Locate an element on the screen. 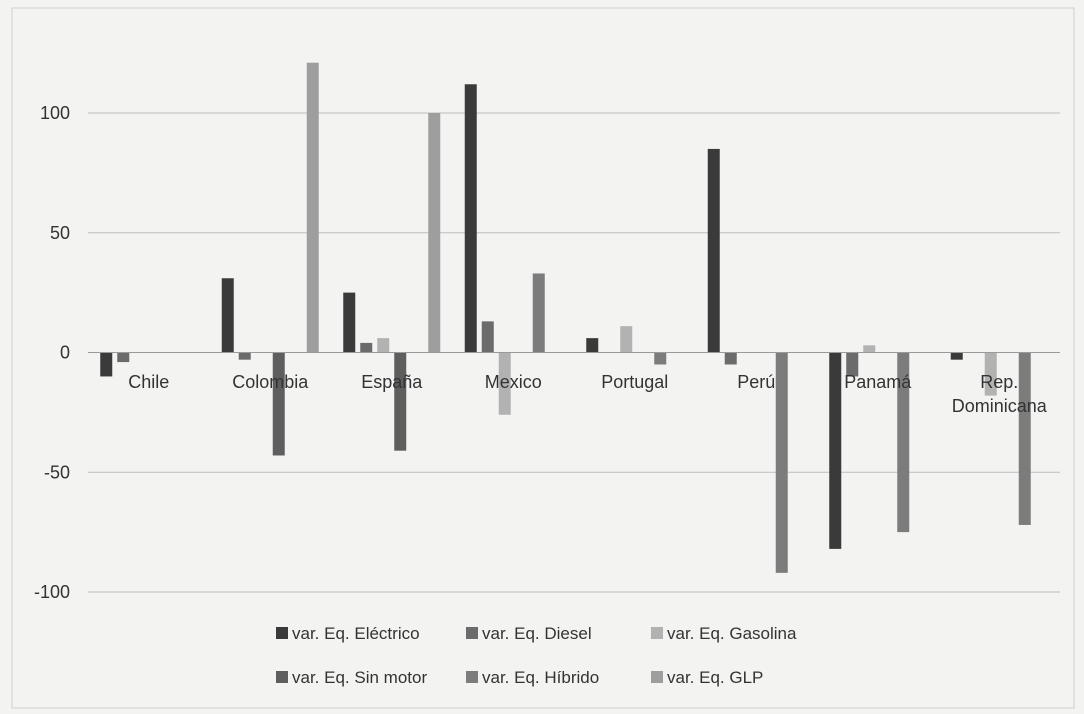 This screenshot has width=1084, height=714. legend-label: var. Eq. Diesel is located at coordinates (537, 633).